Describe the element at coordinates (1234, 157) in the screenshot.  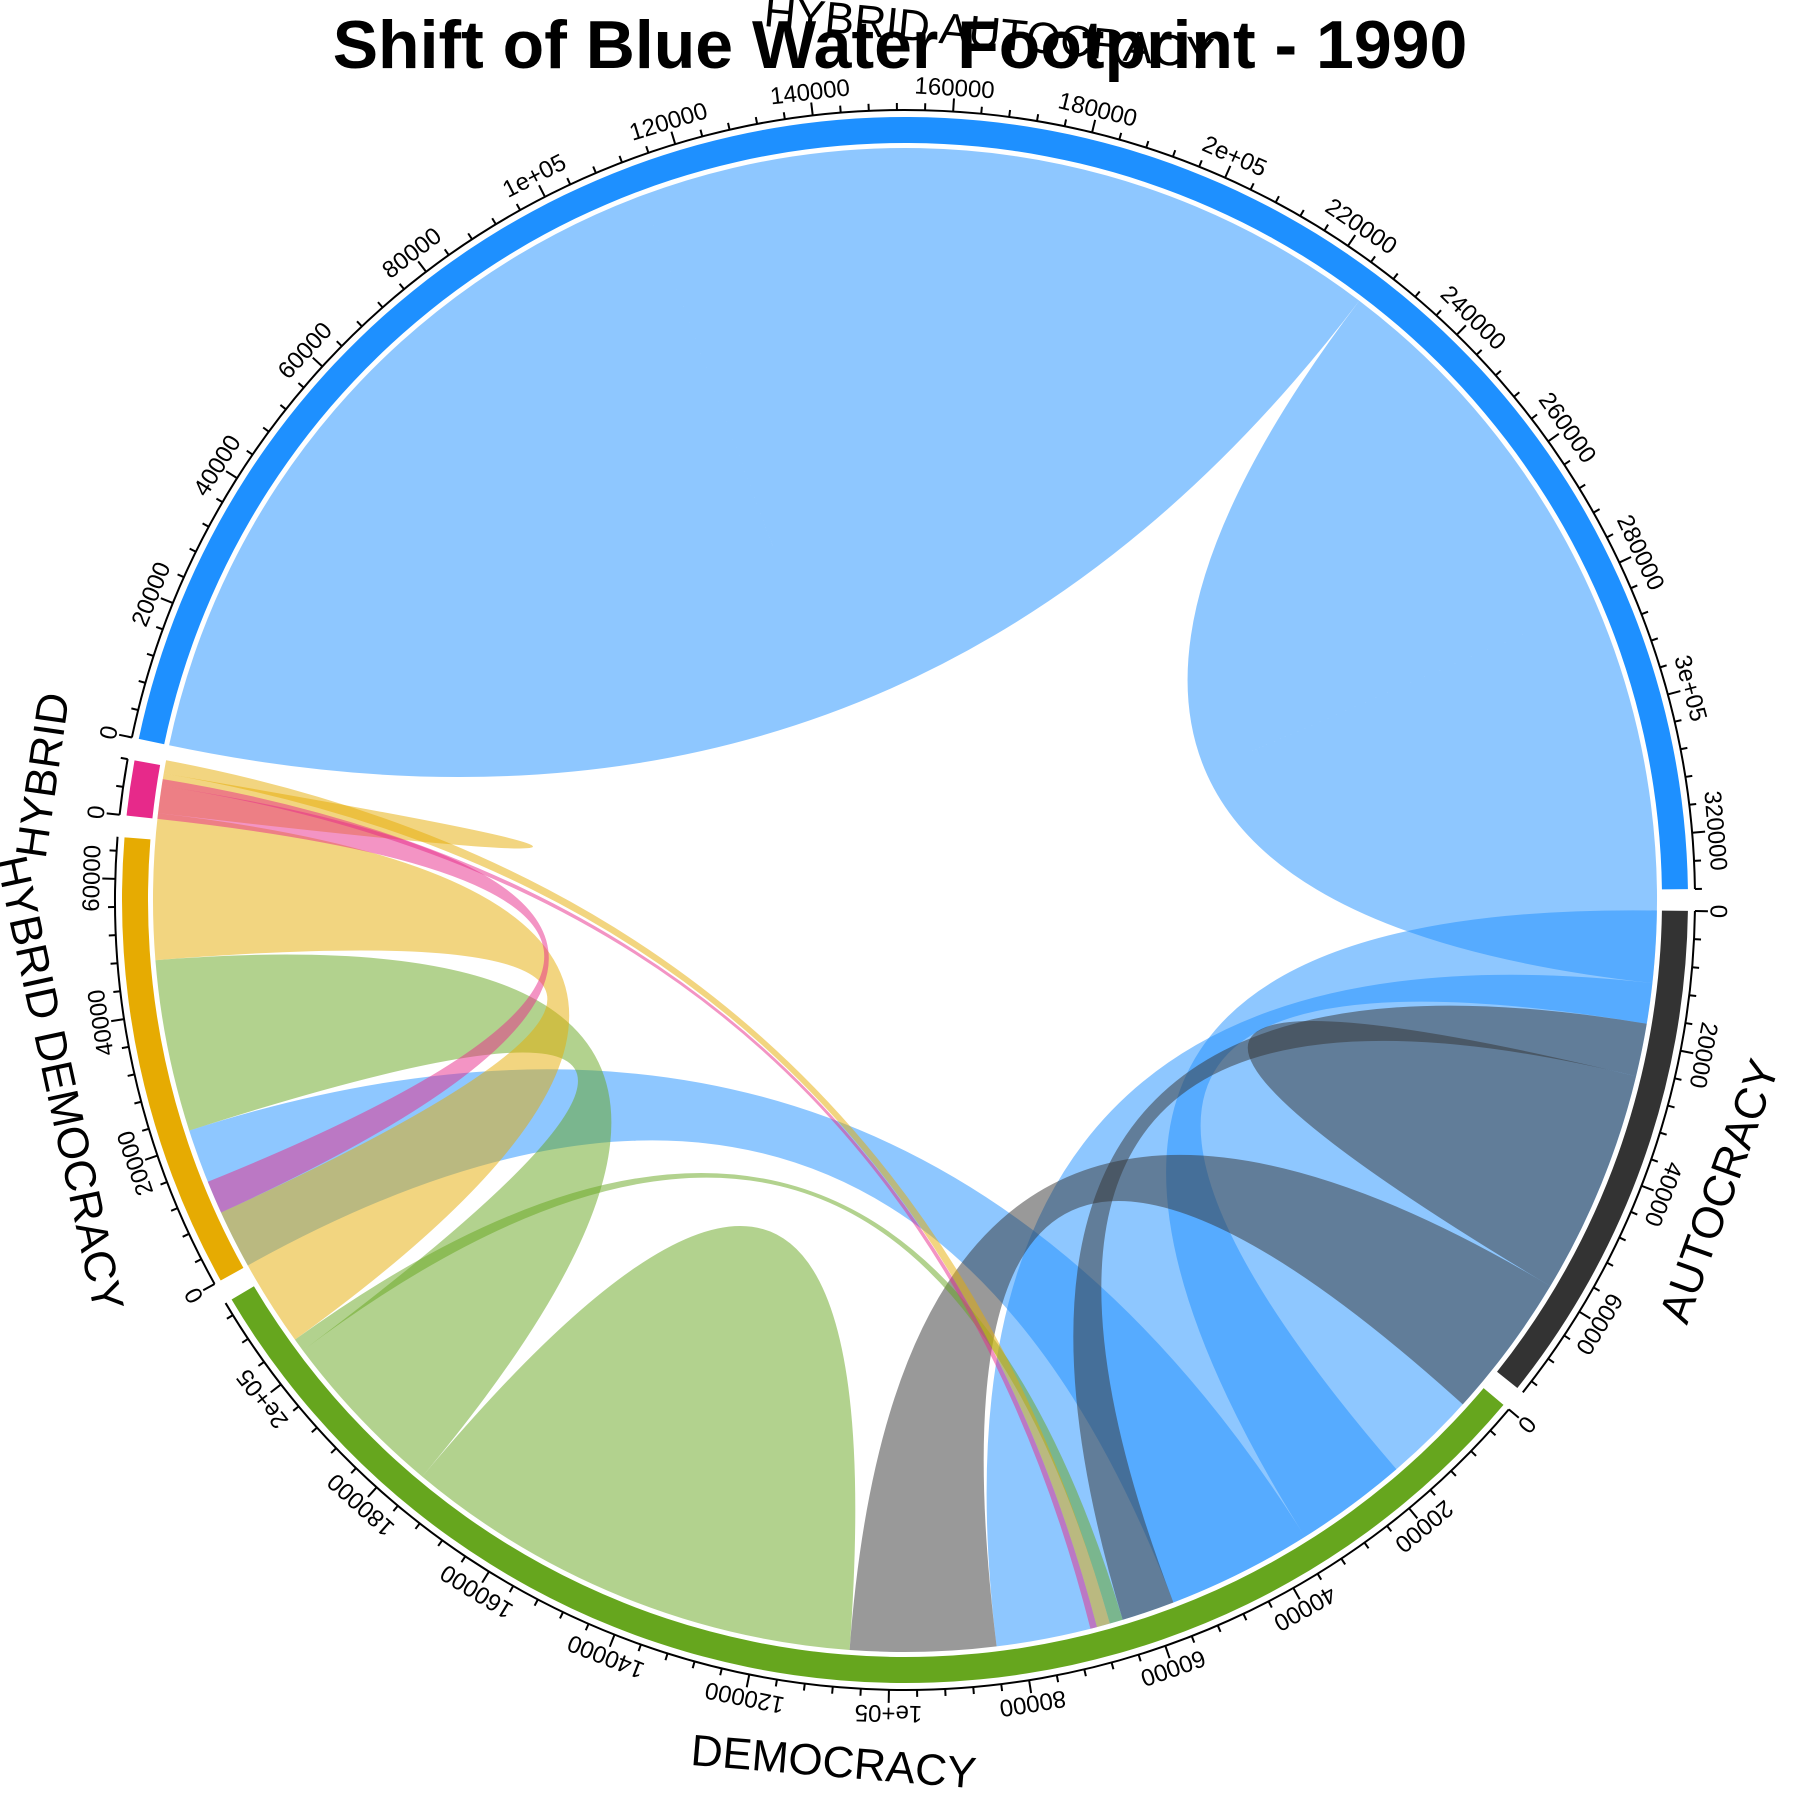
I see `tick-label: 2e+05` at that location.